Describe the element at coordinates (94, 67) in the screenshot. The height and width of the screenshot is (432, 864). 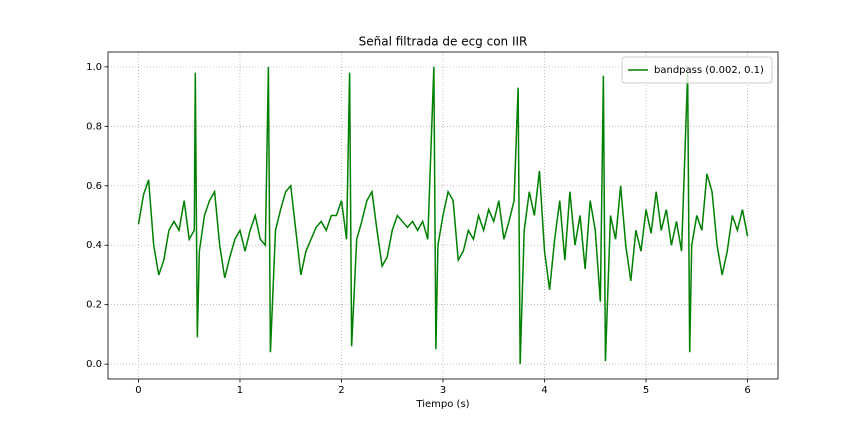
I see `y-tick-label: 1.0` at that location.